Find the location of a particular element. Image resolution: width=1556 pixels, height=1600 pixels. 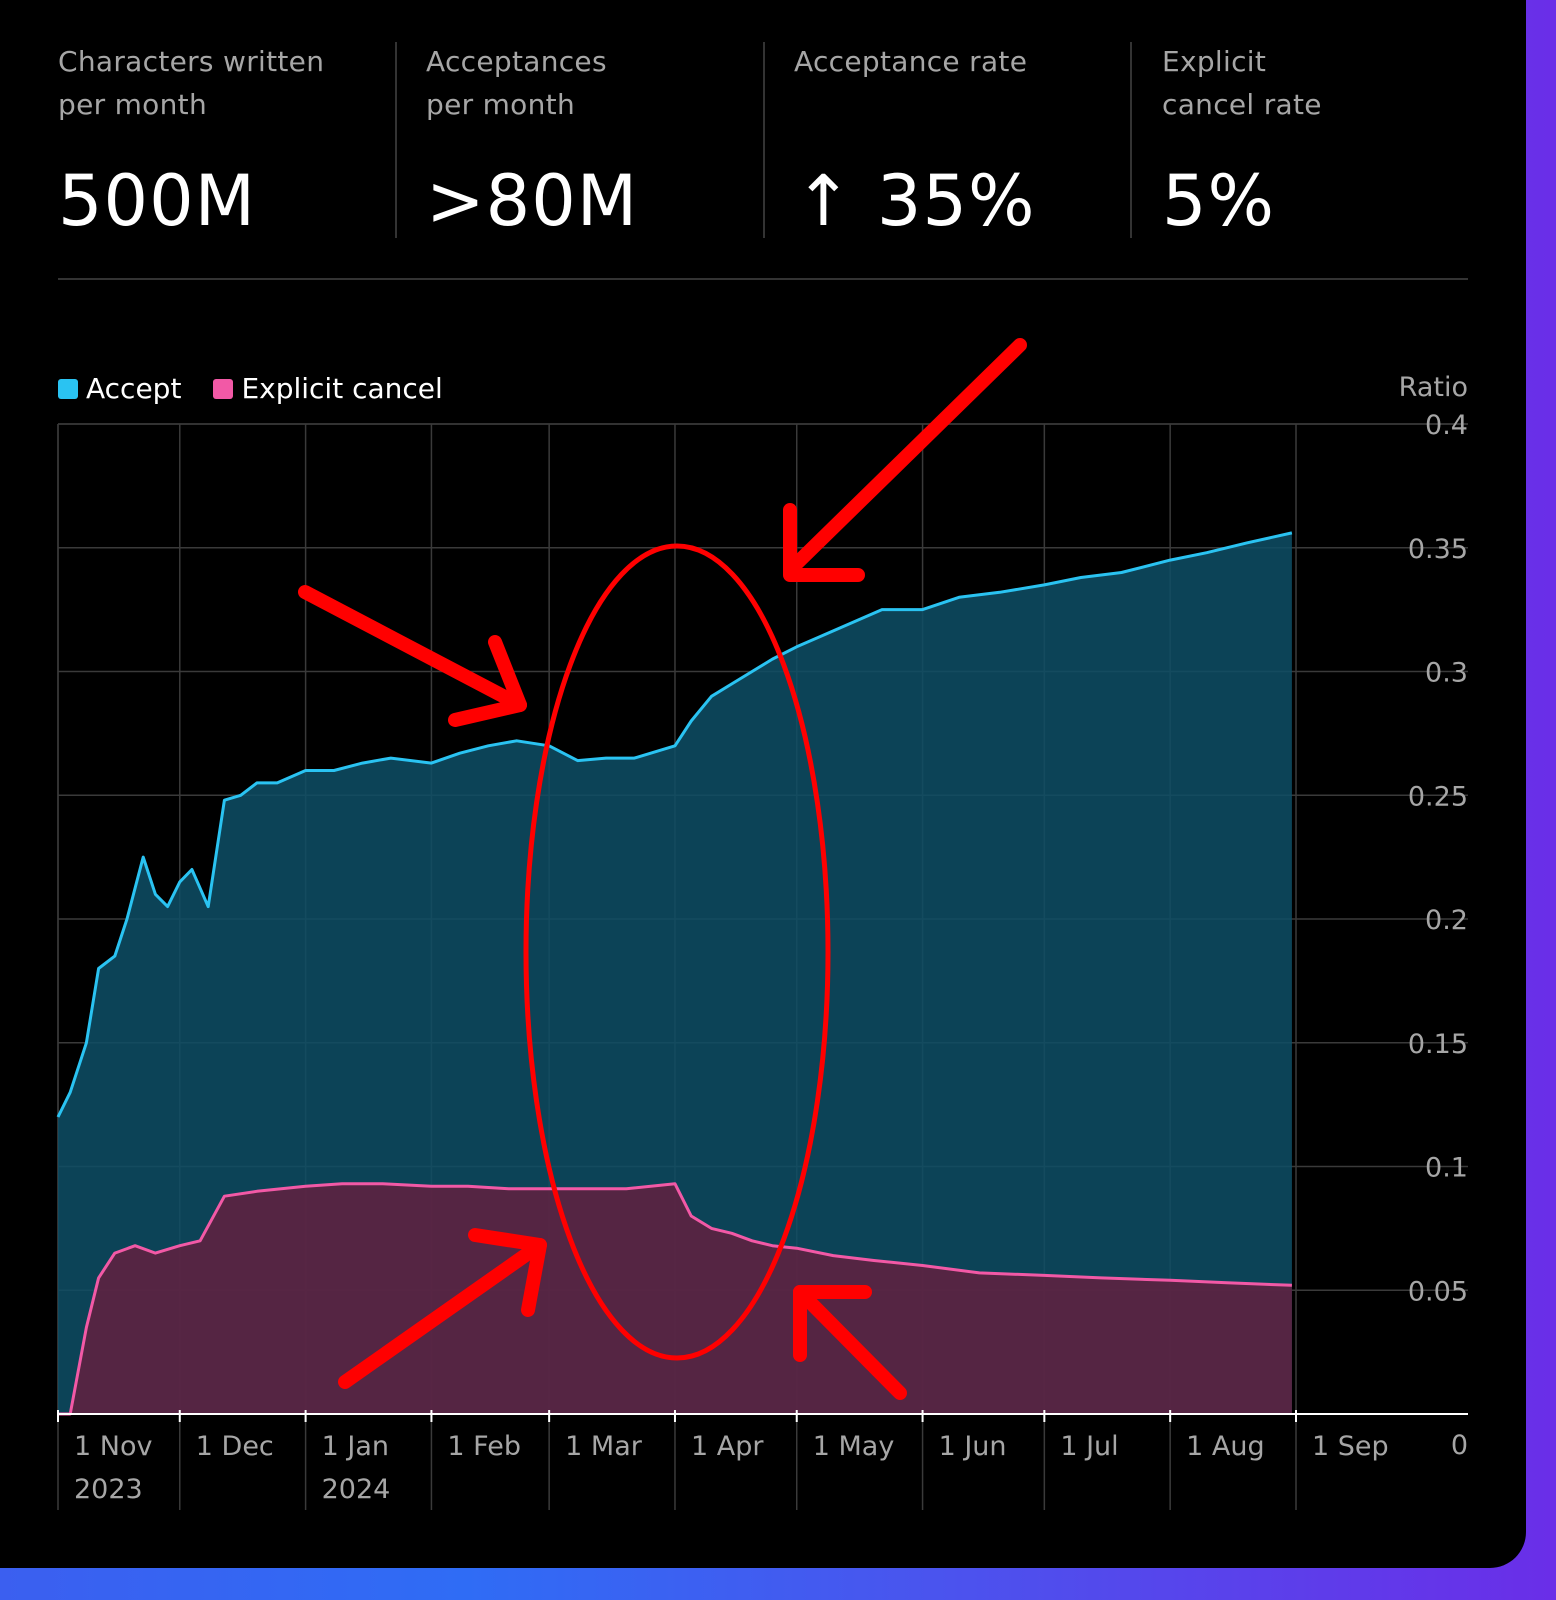

legend-label: Explicit cancel is located at coordinates (342, 388).